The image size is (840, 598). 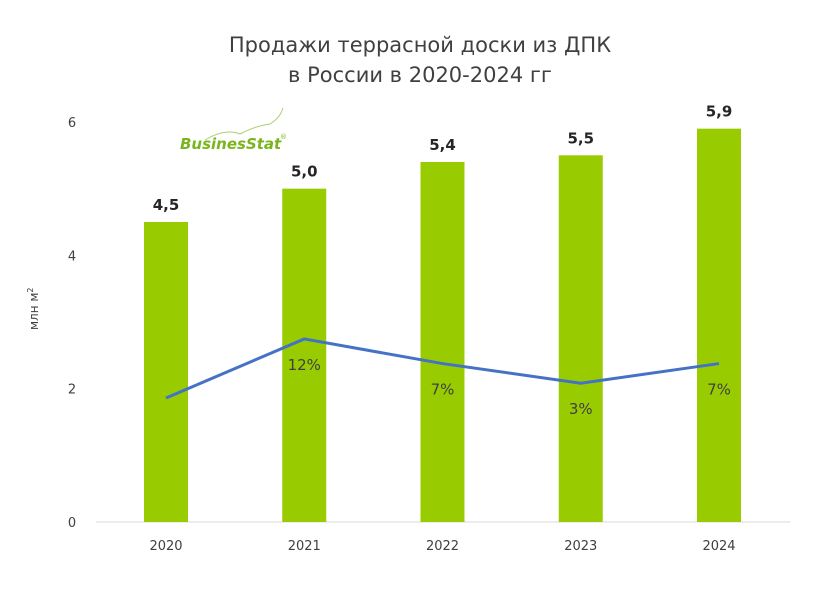 I want to click on bar-value-label: 5,0, so click(x=304, y=172).